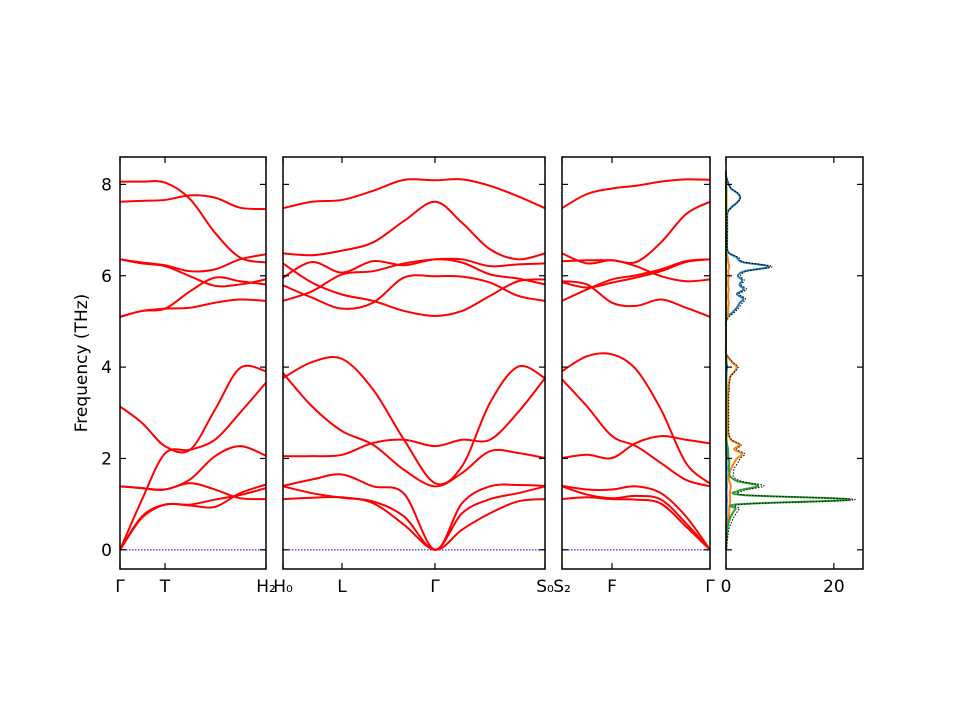 This screenshot has height=720, width=960. What do you see at coordinates (106, 368) in the screenshot?
I see `y-tick-label: 4` at bounding box center [106, 368].